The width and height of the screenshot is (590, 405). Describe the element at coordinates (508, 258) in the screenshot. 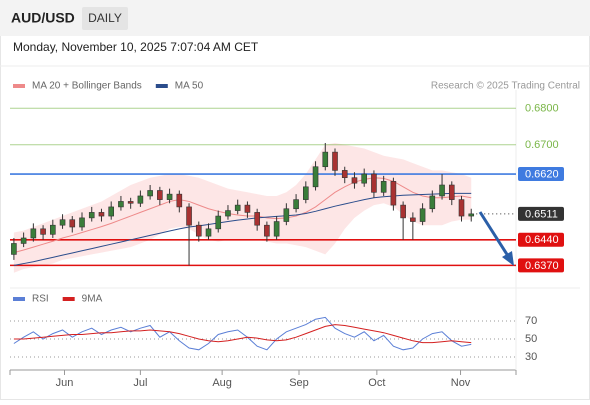

I see `arrow-head` at that location.